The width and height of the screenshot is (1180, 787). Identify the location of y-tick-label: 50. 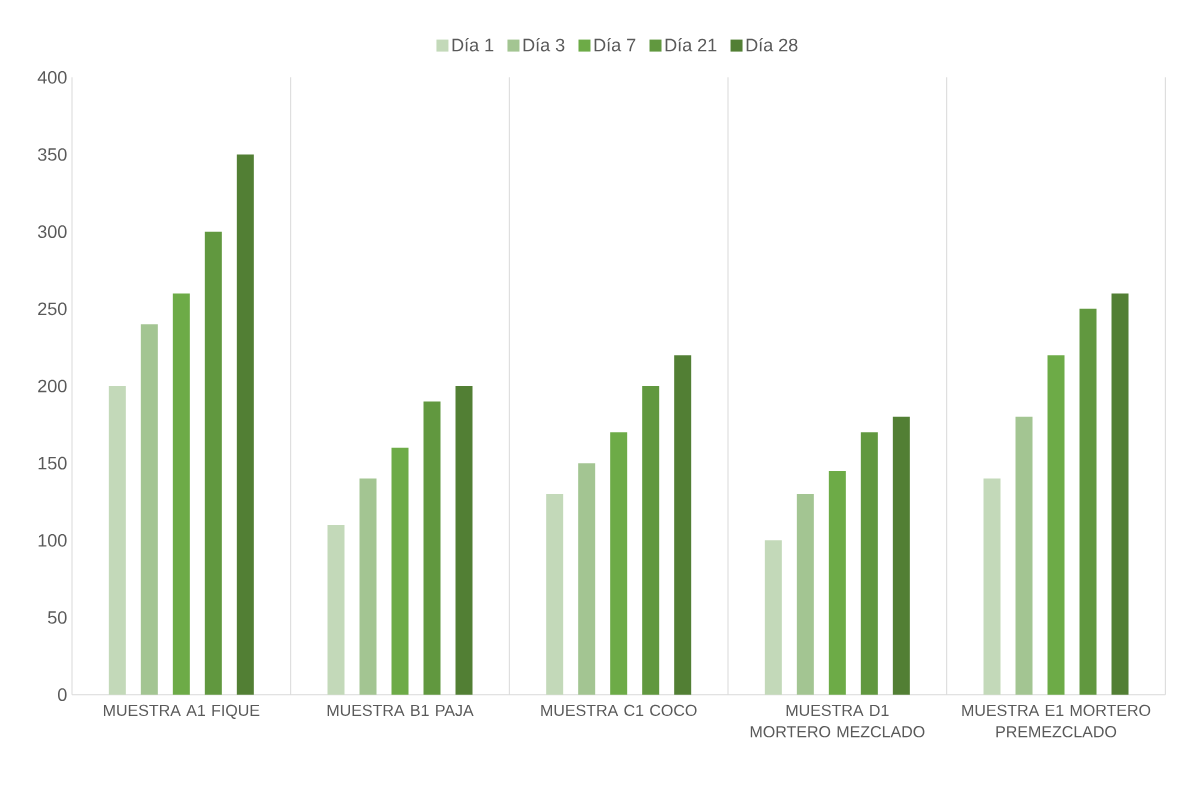
(57, 618).